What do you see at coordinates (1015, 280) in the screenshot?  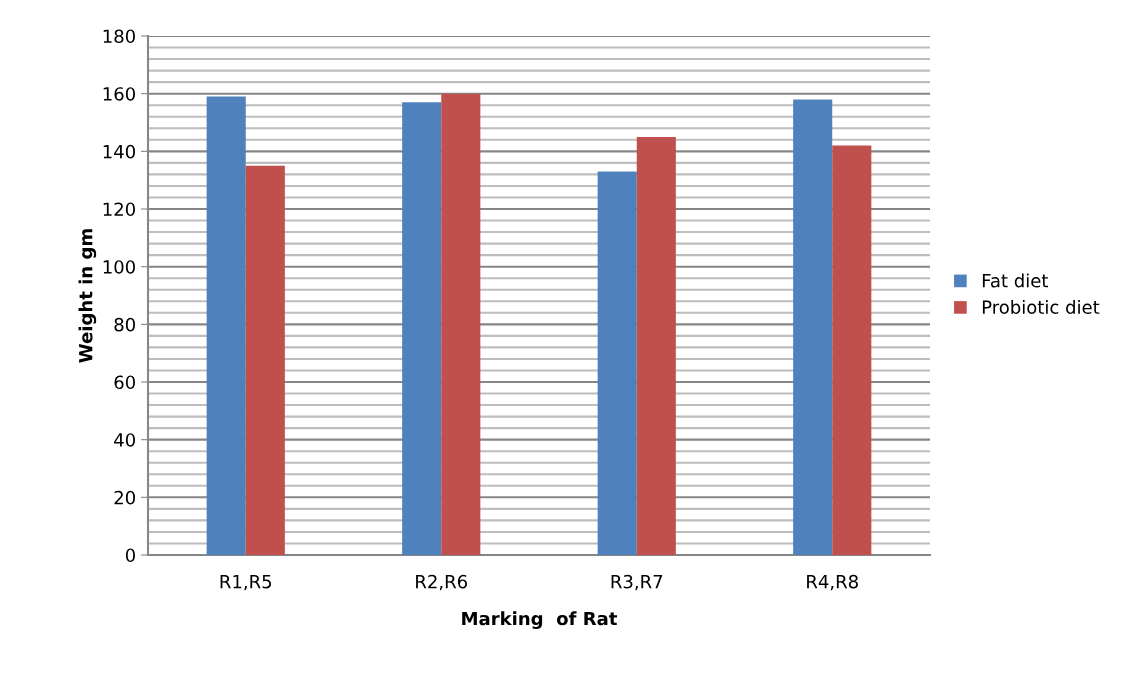 I see `legend-label: Fat diet` at bounding box center [1015, 280].